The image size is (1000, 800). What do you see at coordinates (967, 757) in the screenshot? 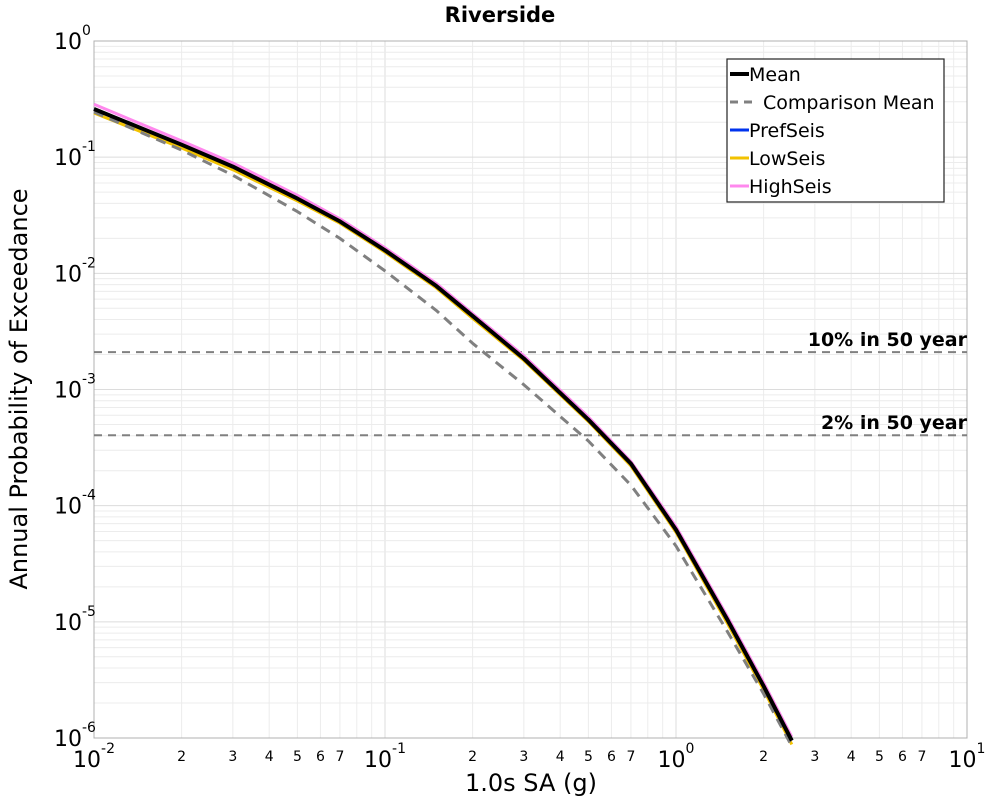
I see `x-tick-label: 10¹` at bounding box center [967, 757].